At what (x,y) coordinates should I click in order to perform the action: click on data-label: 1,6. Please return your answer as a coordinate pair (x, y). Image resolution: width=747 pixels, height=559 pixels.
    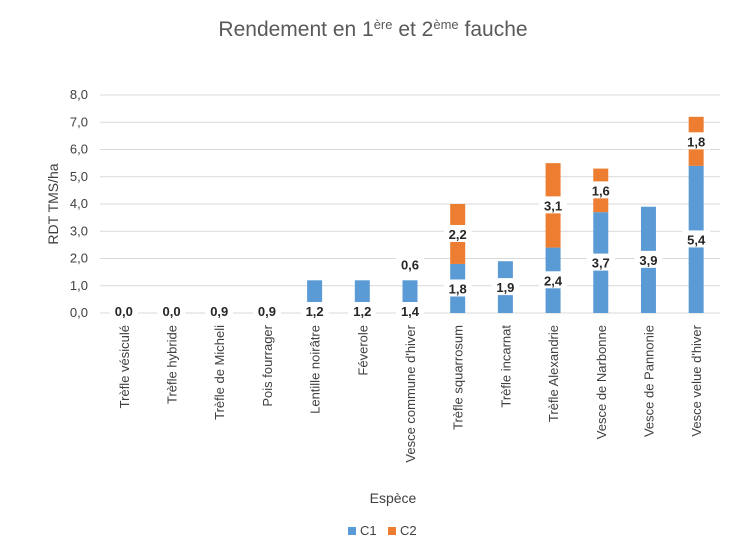
    Looking at the image, I should click on (601, 190).